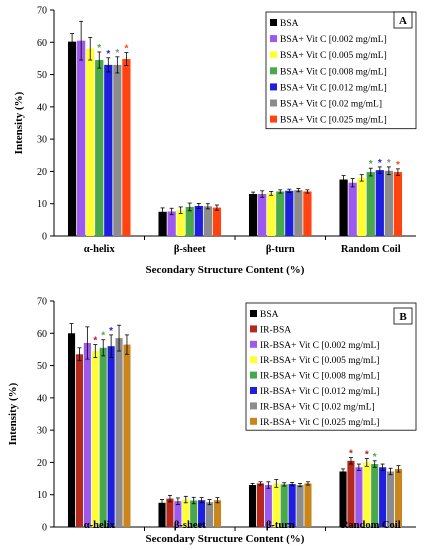 This screenshot has height=550, width=426. I want to click on legend-label: IR-BSA+ Vit C [0.025 mg/mL], so click(319, 423).